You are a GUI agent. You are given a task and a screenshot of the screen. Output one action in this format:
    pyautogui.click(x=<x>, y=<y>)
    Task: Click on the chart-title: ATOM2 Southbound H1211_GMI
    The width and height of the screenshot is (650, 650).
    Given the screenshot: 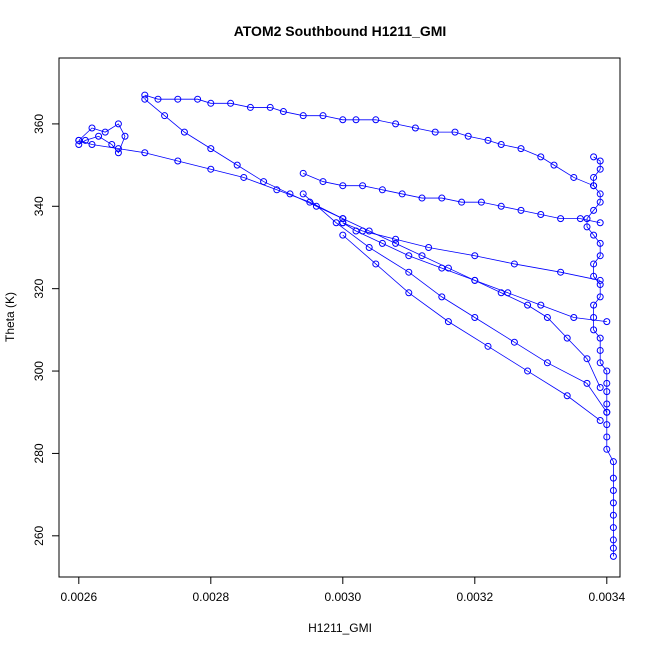 What is the action you would take?
    pyautogui.click(x=340, y=31)
    